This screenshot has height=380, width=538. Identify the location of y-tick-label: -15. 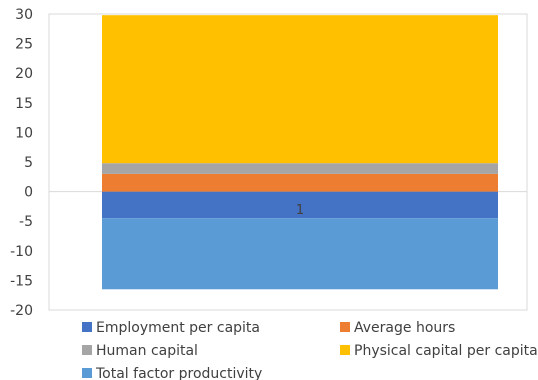
(21, 281).